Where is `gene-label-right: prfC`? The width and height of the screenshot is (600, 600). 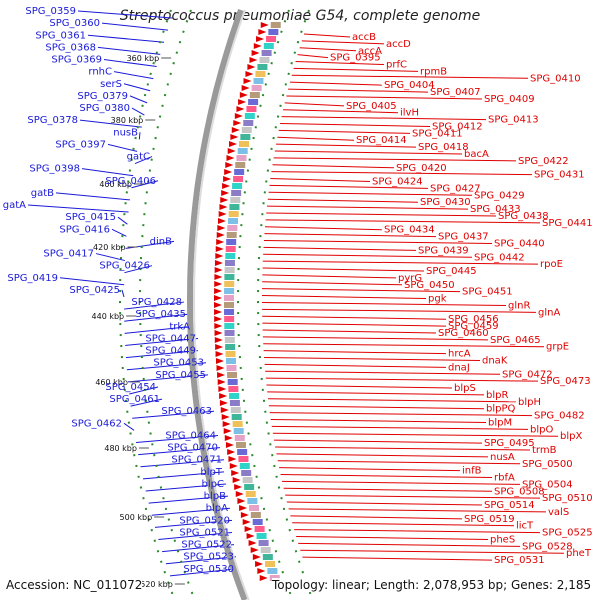
gene-label-right: prfC is located at coordinates (396, 65).